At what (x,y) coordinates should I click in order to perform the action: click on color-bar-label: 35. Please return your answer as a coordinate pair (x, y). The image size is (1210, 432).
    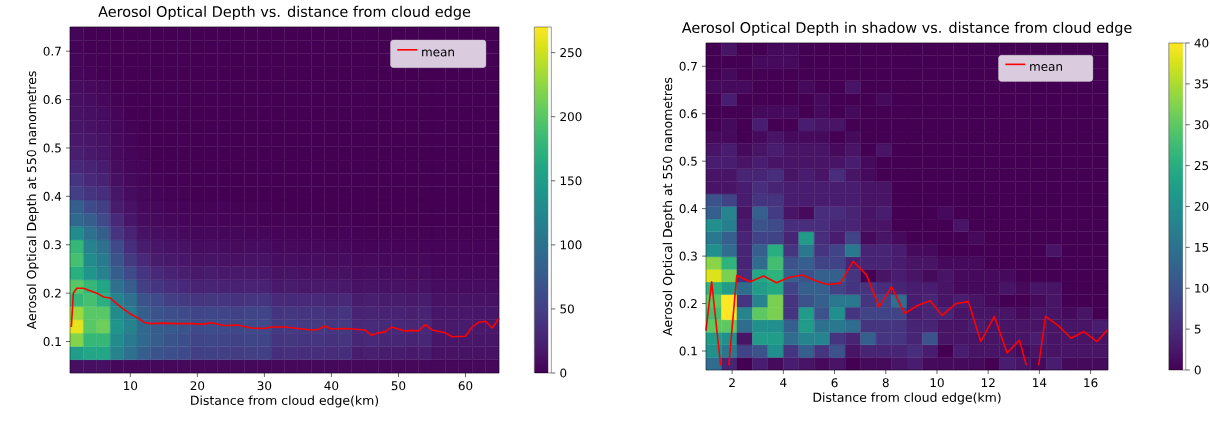
    Looking at the image, I should click on (1201, 84).